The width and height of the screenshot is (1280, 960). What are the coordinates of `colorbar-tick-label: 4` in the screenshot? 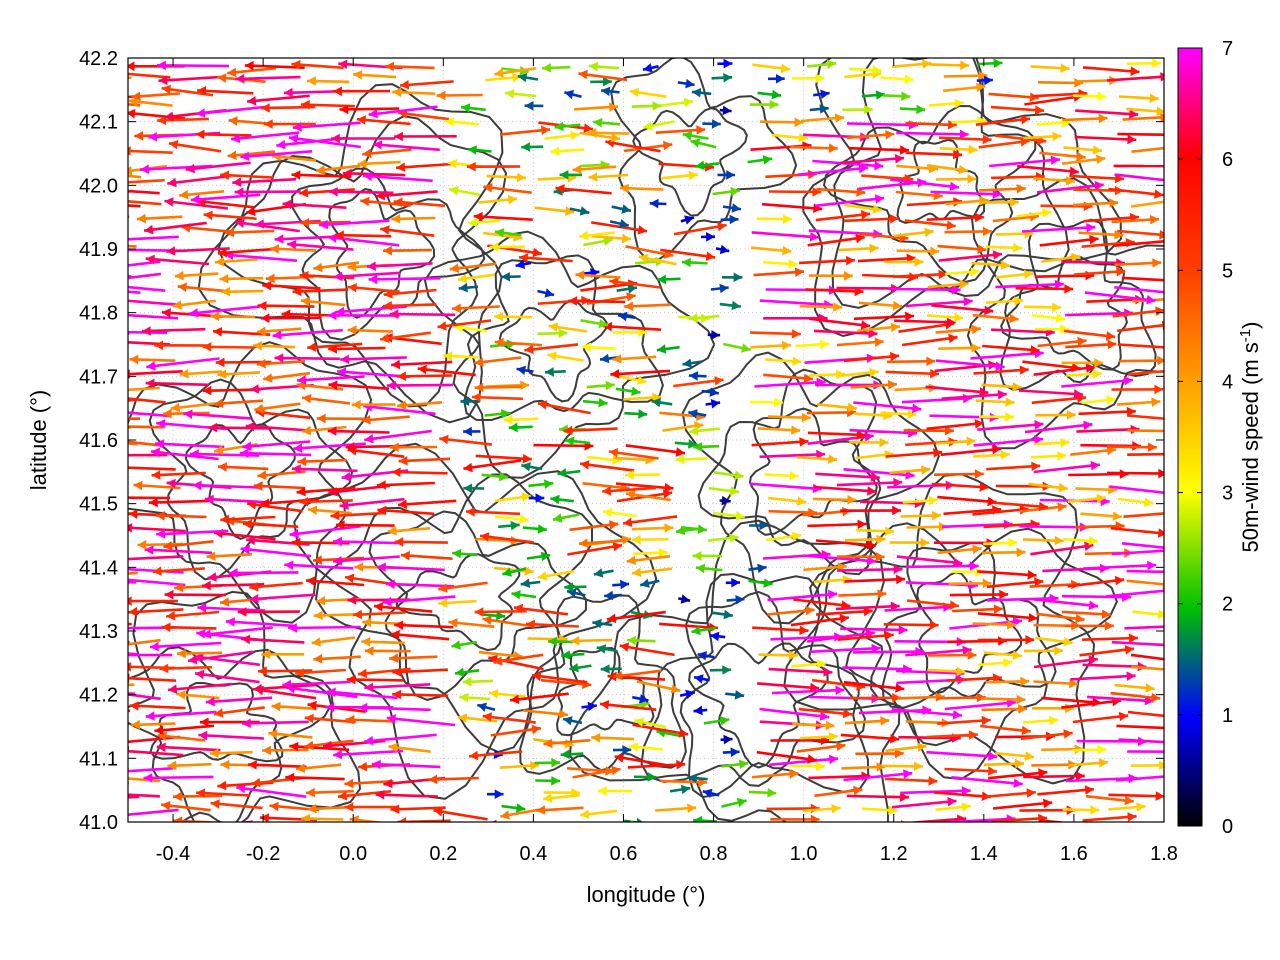 It's located at (1227, 382).